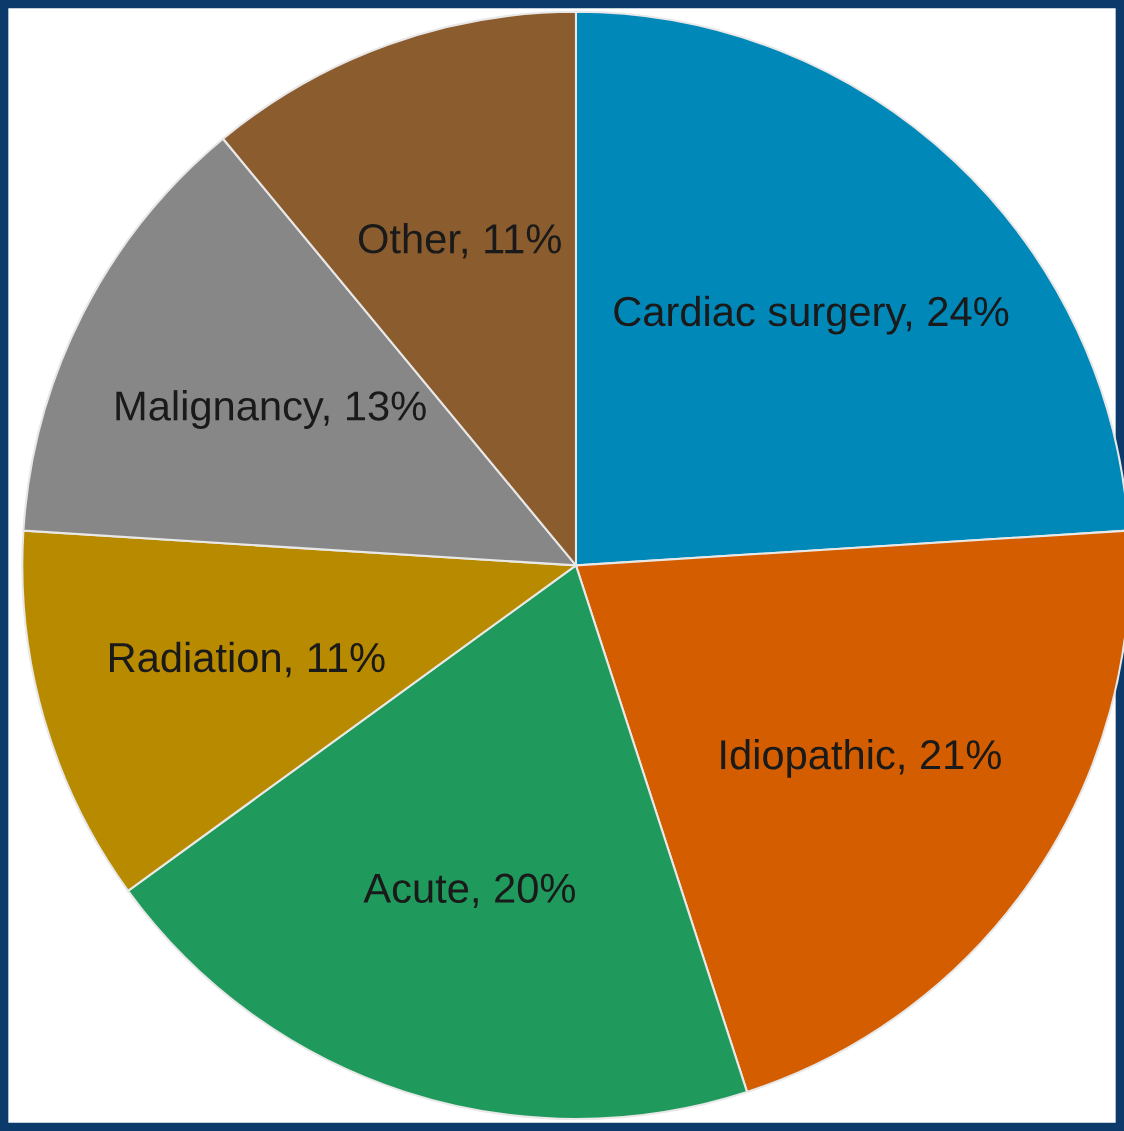 The width and height of the screenshot is (1124, 1131). I want to click on slice-label: Malignancy, 13%, so click(271, 409).